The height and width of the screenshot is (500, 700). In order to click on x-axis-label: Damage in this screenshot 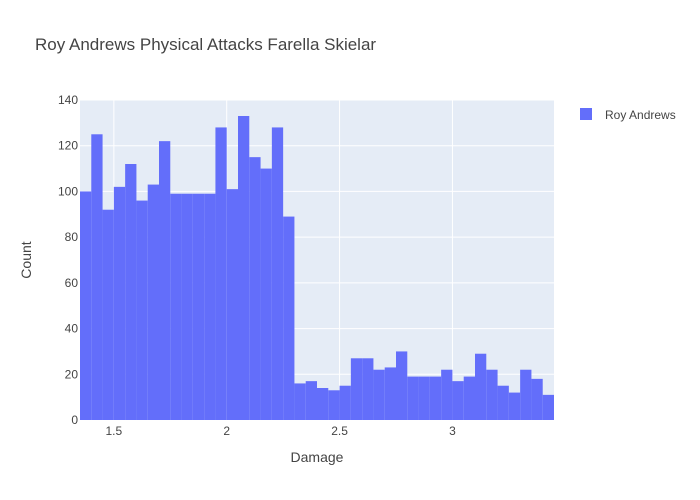, I will do `click(317, 457)`.